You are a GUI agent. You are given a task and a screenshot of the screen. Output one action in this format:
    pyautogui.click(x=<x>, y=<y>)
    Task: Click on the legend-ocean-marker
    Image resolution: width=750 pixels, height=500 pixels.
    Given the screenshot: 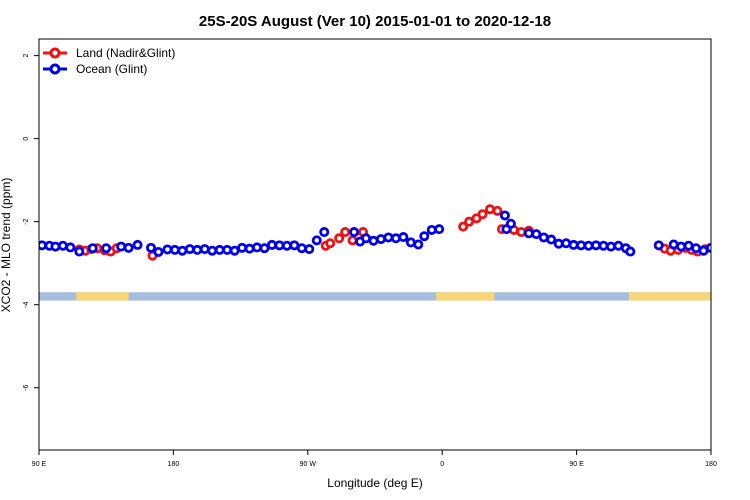 What is the action you would take?
    pyautogui.click(x=55, y=69)
    